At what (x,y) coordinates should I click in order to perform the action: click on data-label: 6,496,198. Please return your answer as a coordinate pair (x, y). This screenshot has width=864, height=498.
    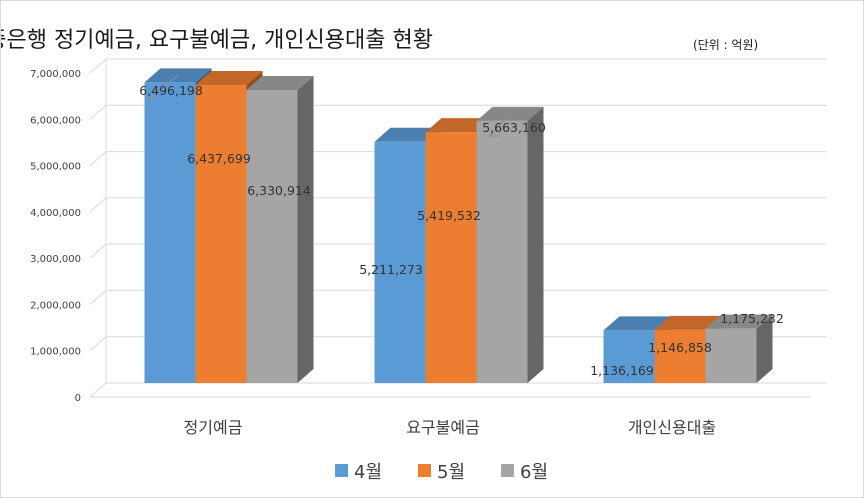
    Looking at the image, I should click on (171, 90).